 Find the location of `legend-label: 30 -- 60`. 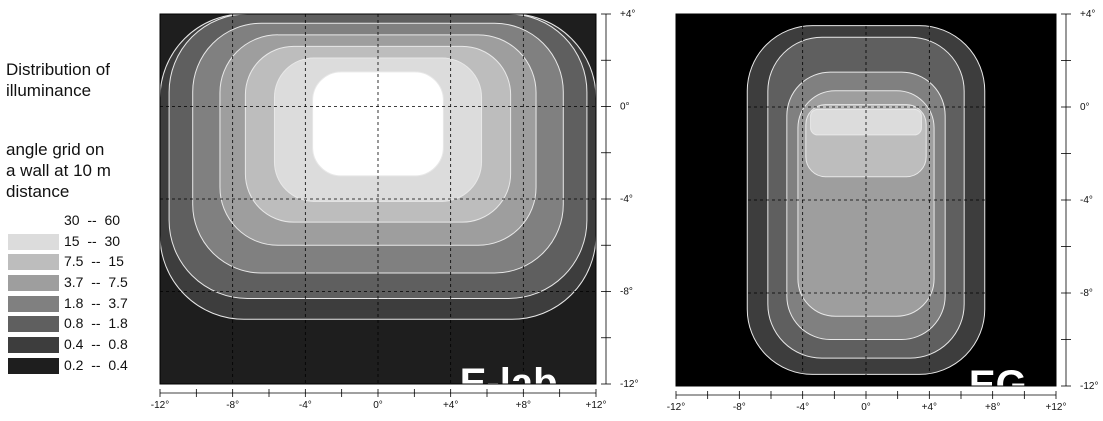

legend-label: 30 -- 60 is located at coordinates (92, 220).